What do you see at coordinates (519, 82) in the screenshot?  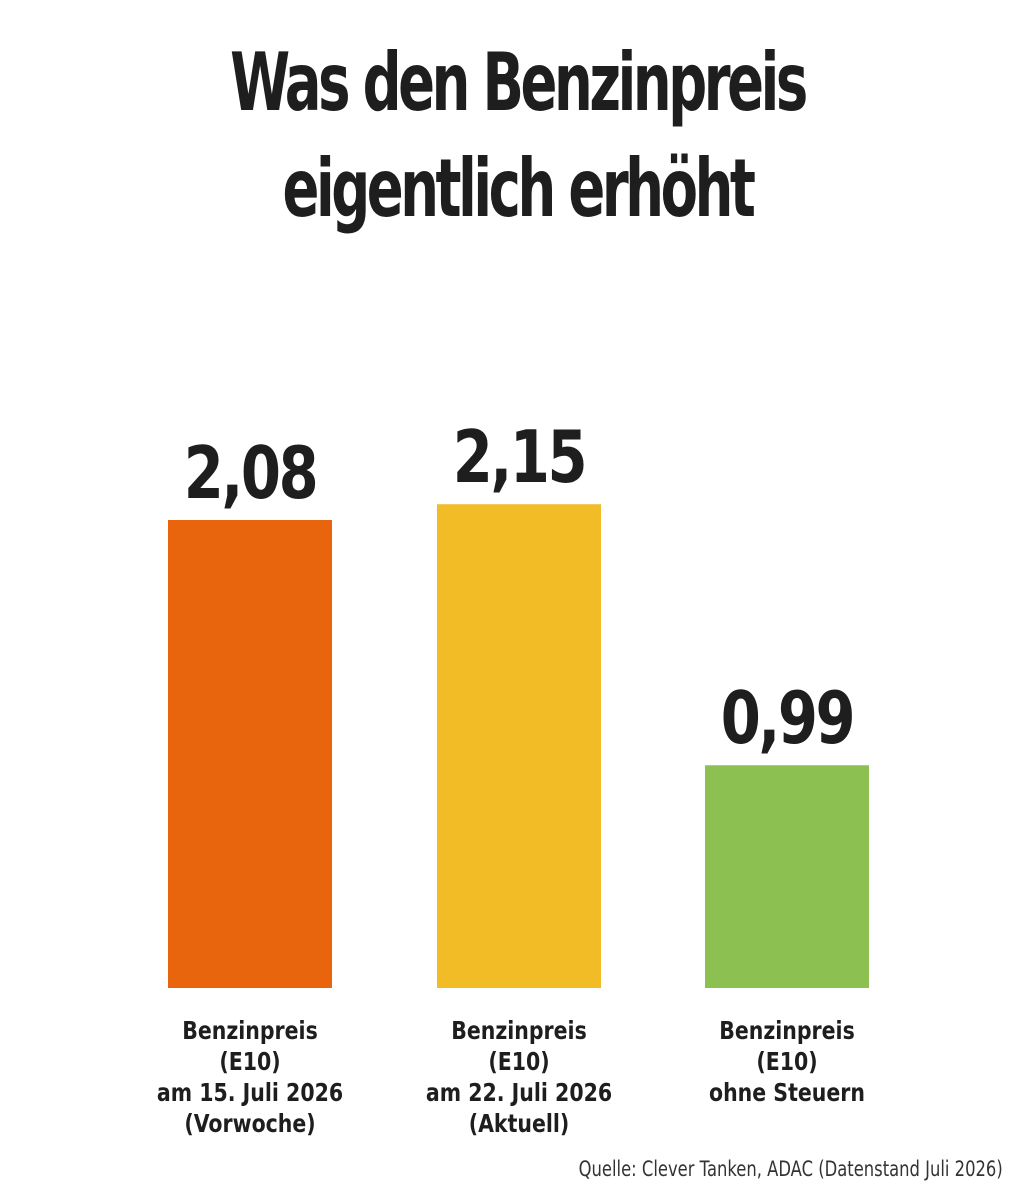 I see `chart-title-line-1: Was den Benzinpreis` at bounding box center [519, 82].